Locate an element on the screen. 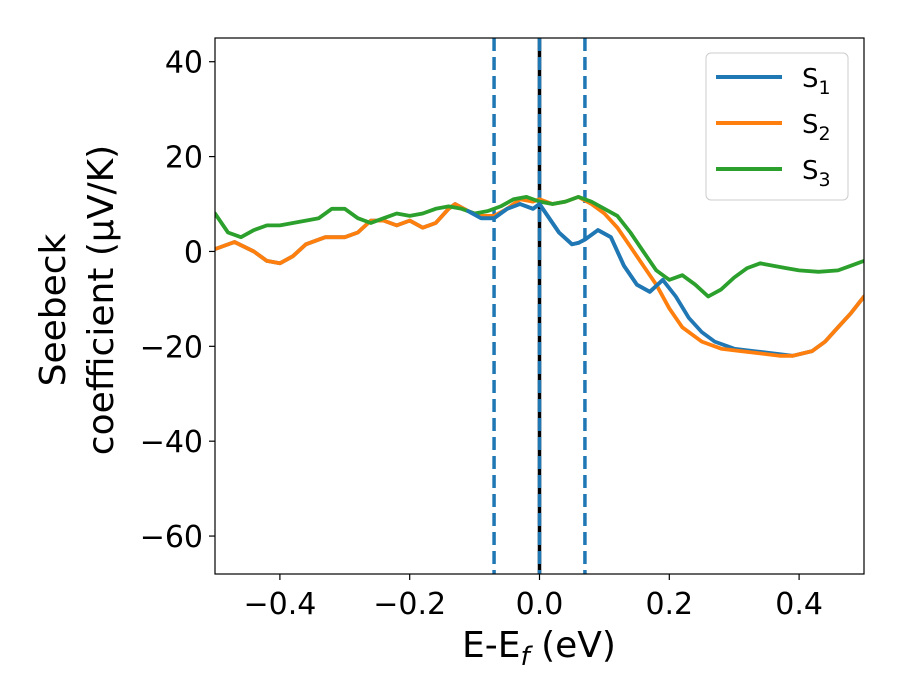 Image resolution: width=900 pixels, height=700 pixels. series-line-s3 is located at coordinates (539, 246).